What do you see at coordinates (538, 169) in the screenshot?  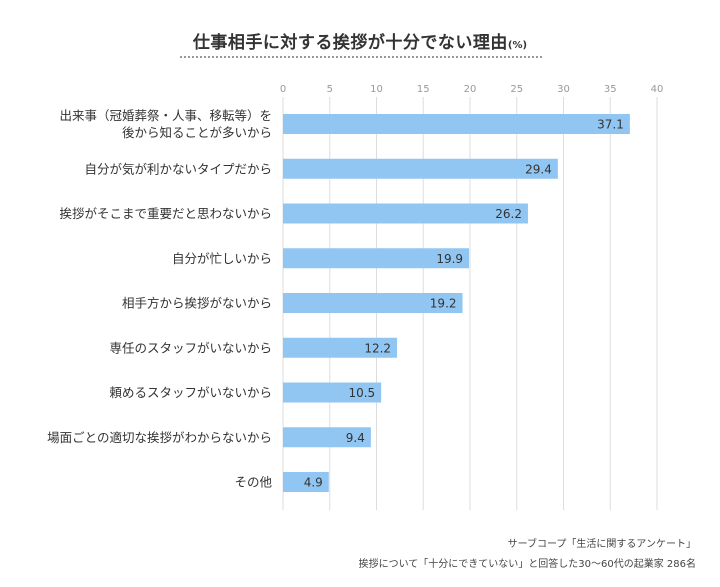 I see `bar-value-label: 29.4` at bounding box center [538, 169].